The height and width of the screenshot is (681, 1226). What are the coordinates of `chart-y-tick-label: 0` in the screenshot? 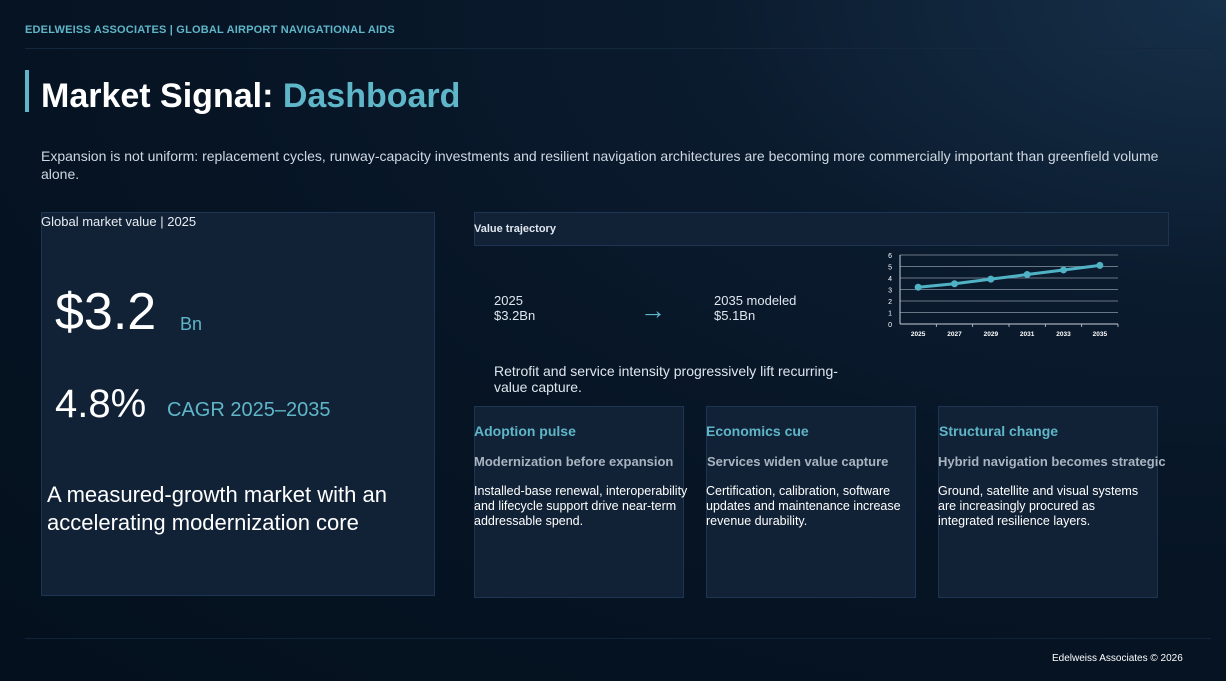 It's located at (890, 325).